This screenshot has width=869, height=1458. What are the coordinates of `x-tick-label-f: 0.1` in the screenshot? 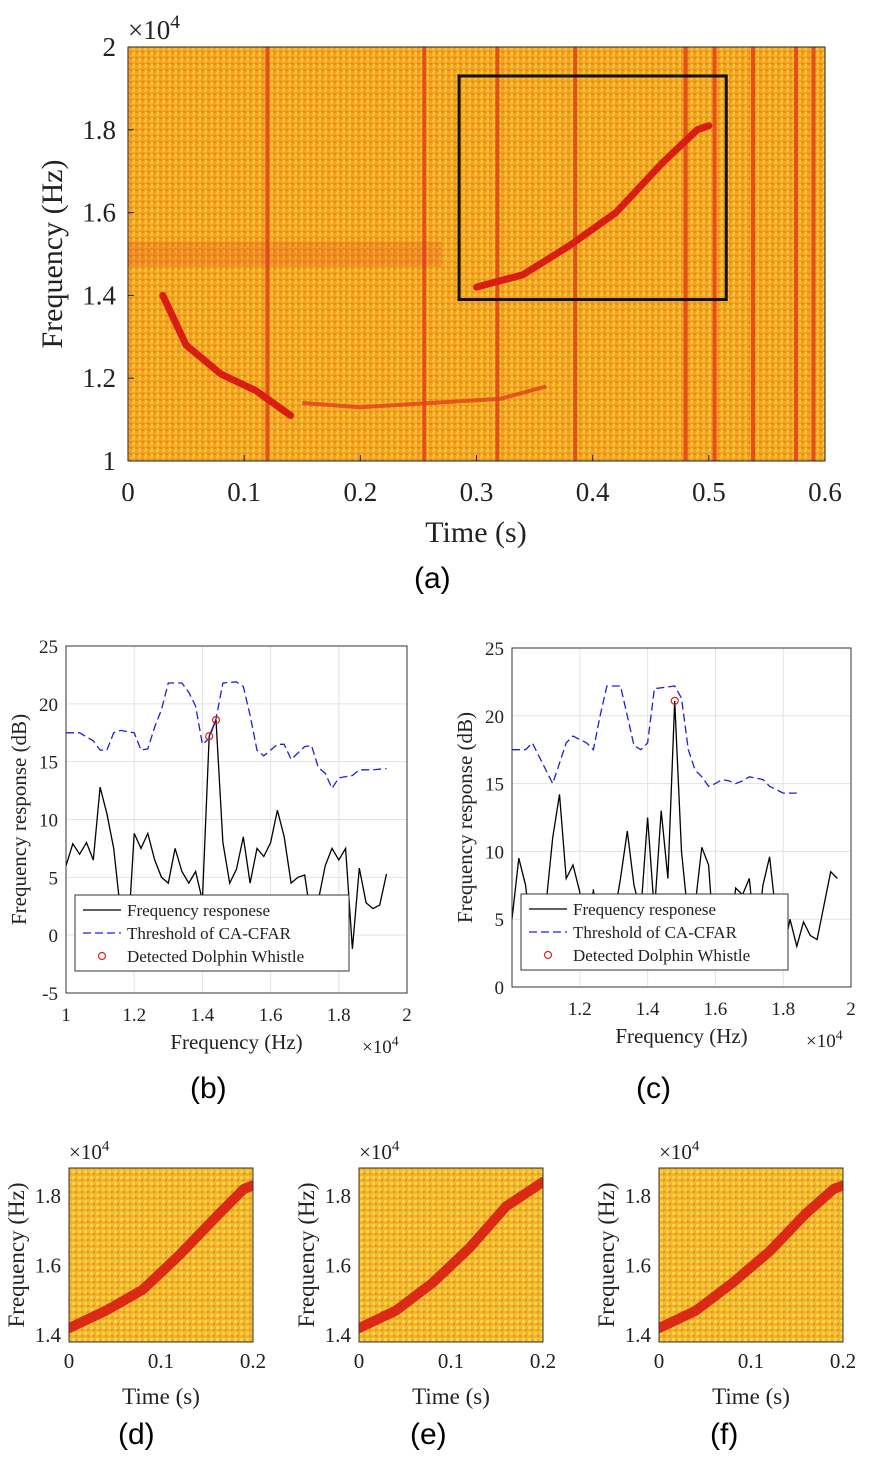 It's located at (751, 1361).